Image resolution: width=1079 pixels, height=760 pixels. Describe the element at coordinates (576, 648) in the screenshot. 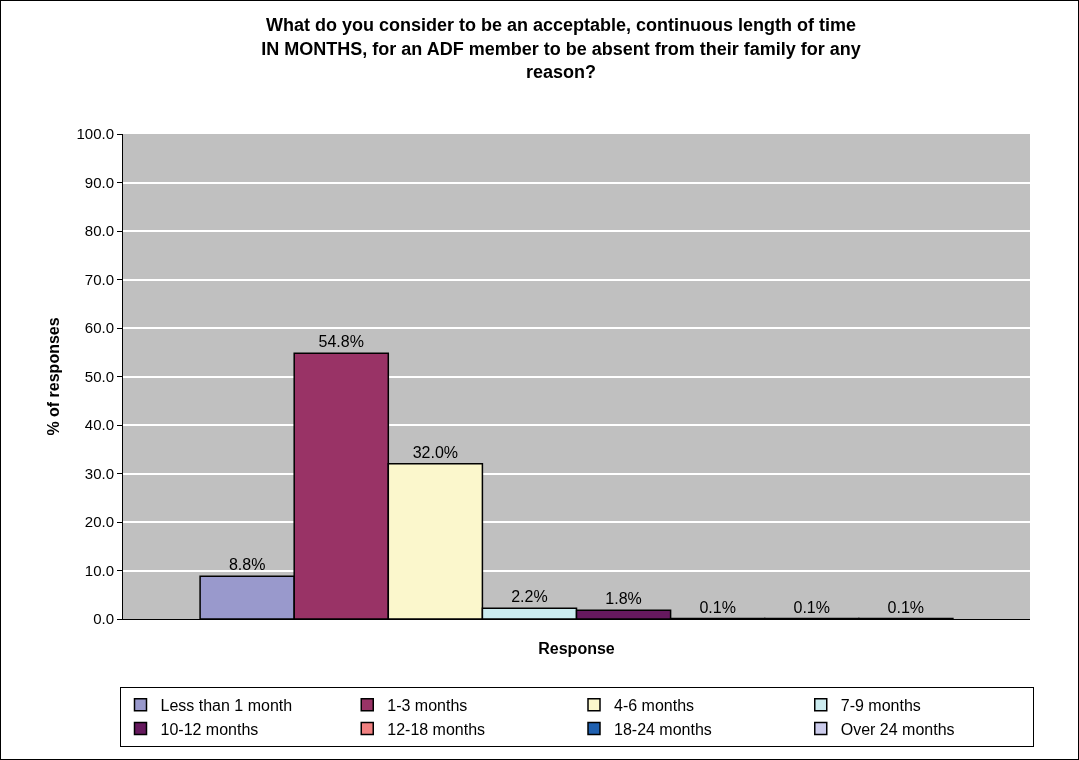

I see `x-axis-title: Response` at that location.